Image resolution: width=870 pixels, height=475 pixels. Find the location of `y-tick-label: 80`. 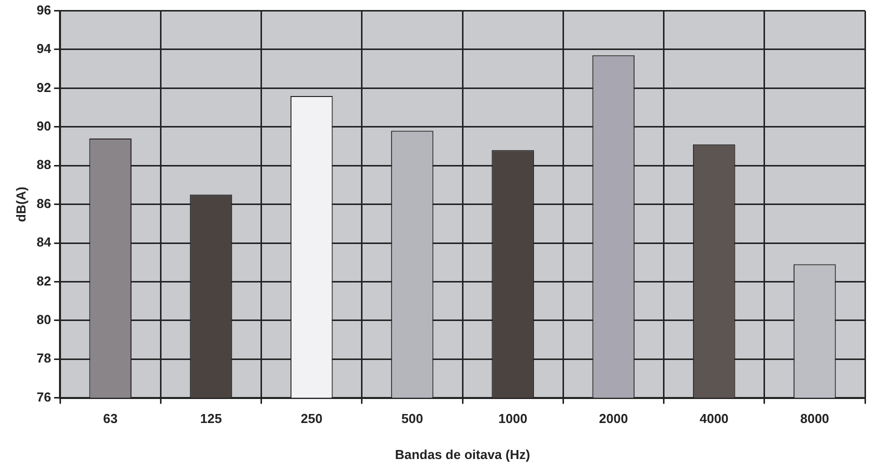

y-tick-label: 80 is located at coordinates (44, 319).